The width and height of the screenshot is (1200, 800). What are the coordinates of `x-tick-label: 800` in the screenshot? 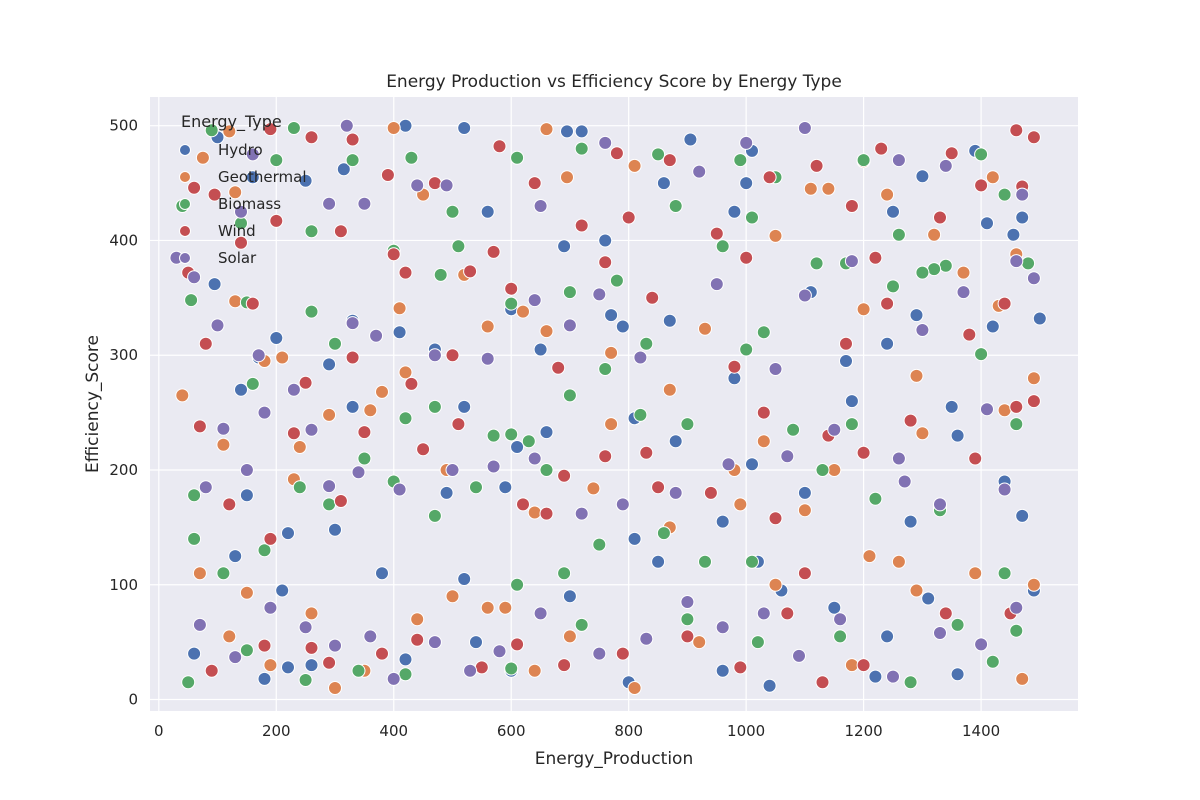 It's located at (628, 731).